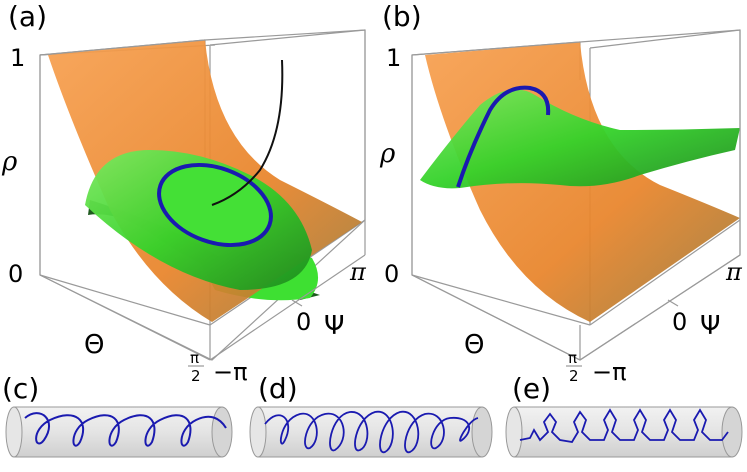 This screenshot has height=472, width=747. Describe the element at coordinates (125, 429) in the screenshot. I see `helix-curve` at that location.